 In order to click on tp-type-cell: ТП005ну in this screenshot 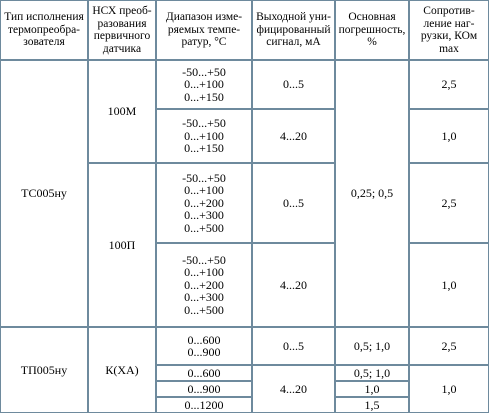, I will do `click(44, 370)`.